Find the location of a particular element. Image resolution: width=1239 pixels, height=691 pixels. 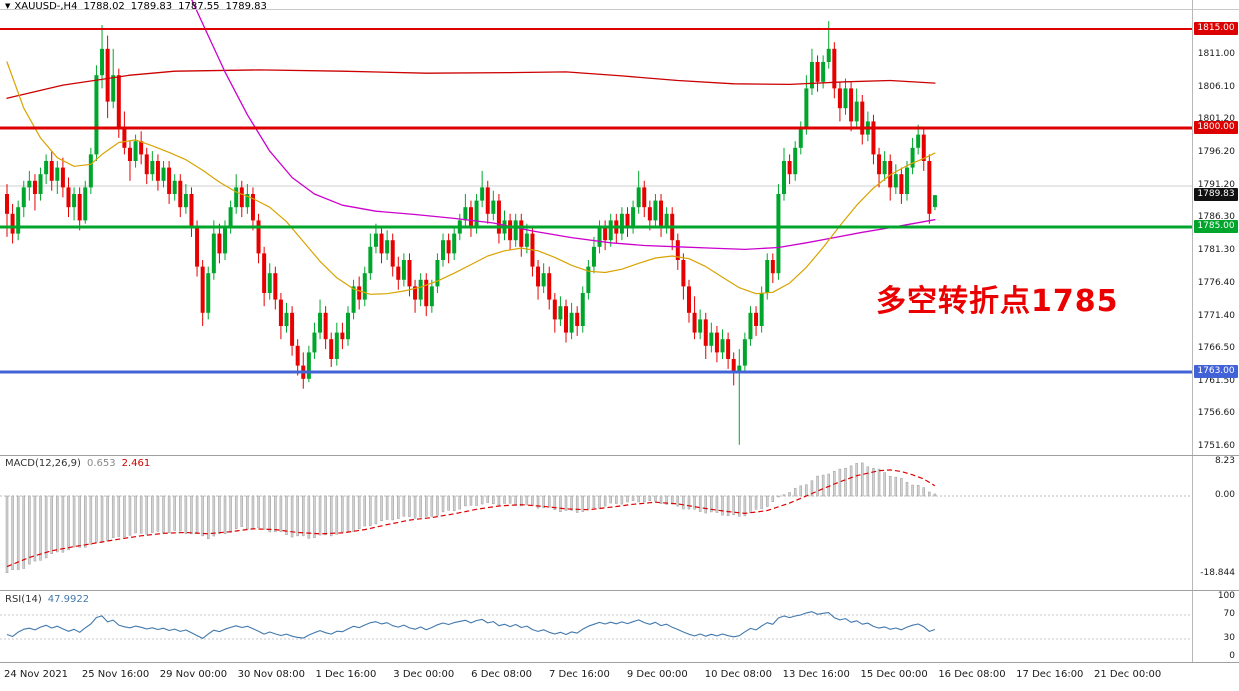

chart-top-border is located at coordinates (619, 9).